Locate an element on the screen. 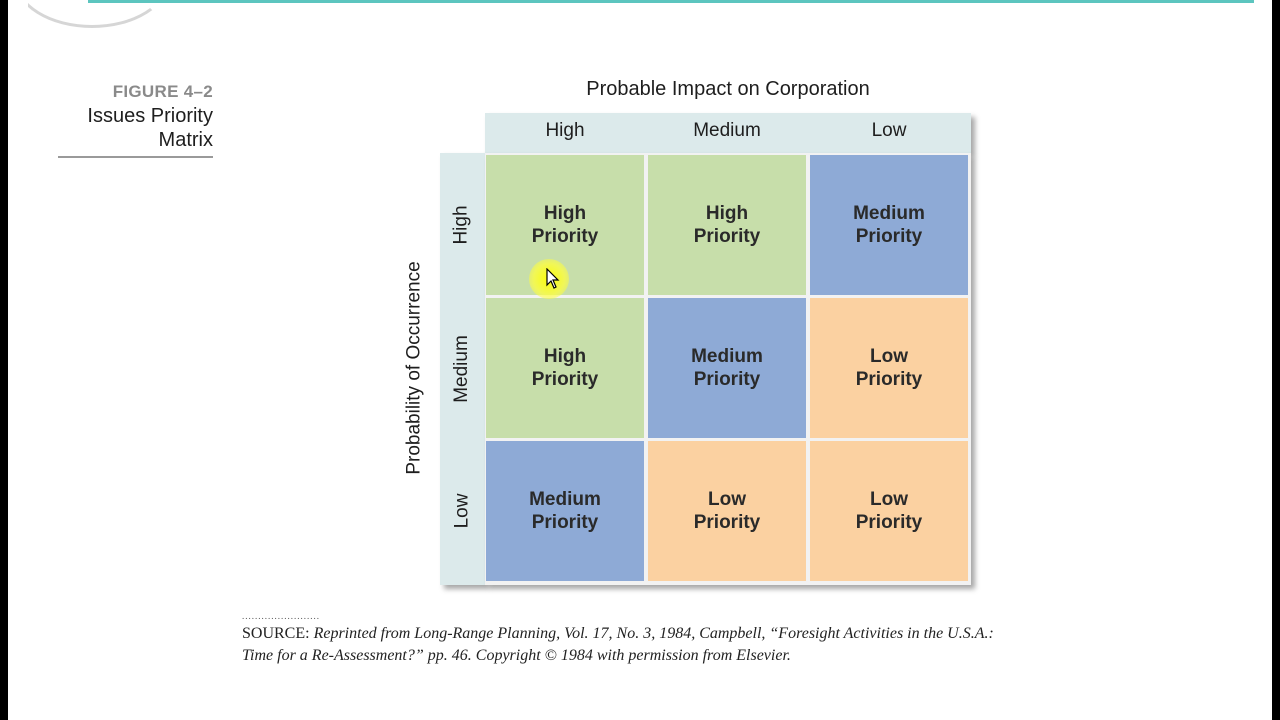  top-accent-rule is located at coordinates (671, 1).